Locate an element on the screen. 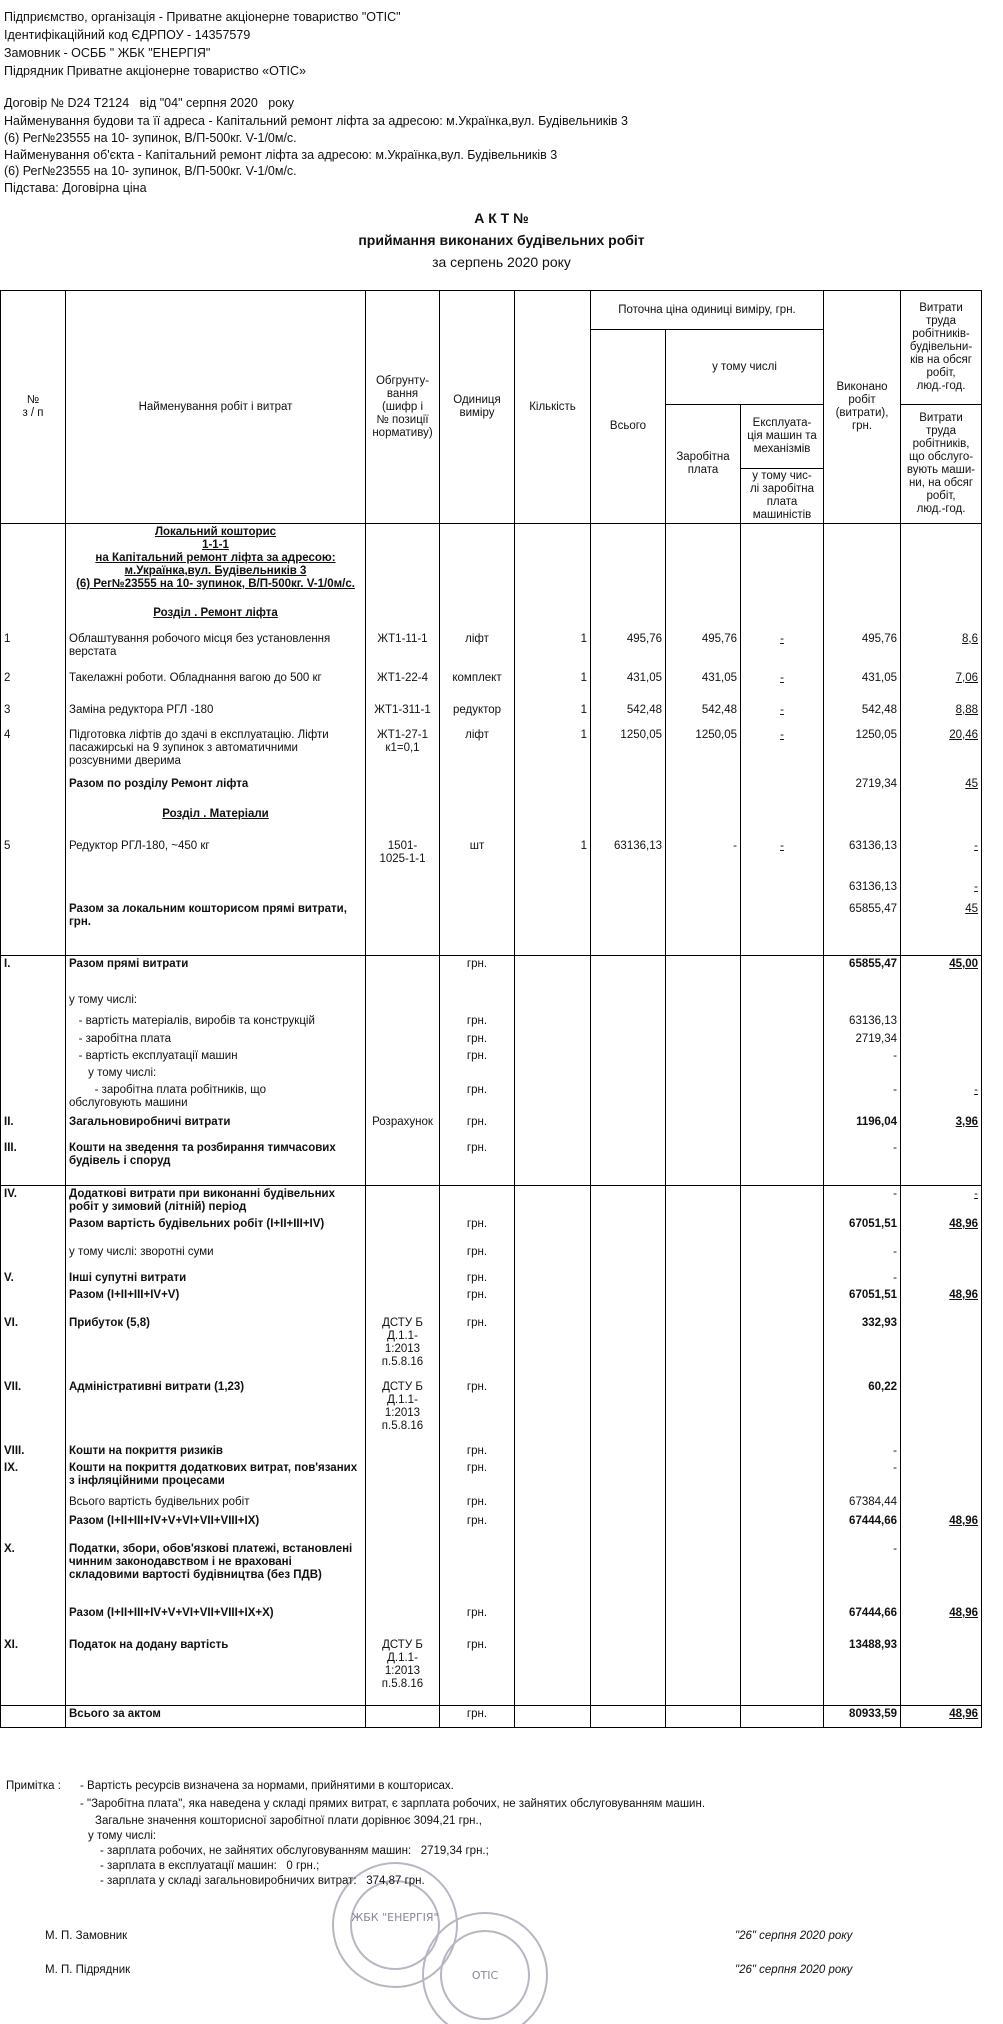 This screenshot has width=1003, height=2024. cell-text: Заміна редуктора РГЛ -180 is located at coordinates (141, 709).